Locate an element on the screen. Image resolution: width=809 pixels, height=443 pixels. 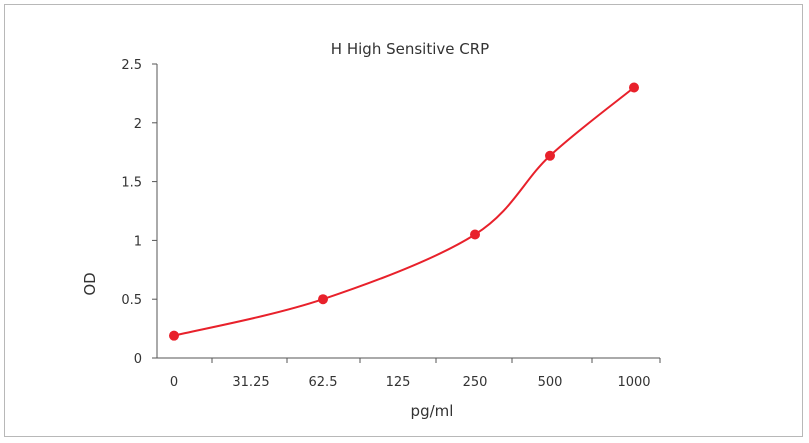
x-axis-ticks: 0 31.25 62.5 125 250 500 1000 is located at coordinates (415, 374).